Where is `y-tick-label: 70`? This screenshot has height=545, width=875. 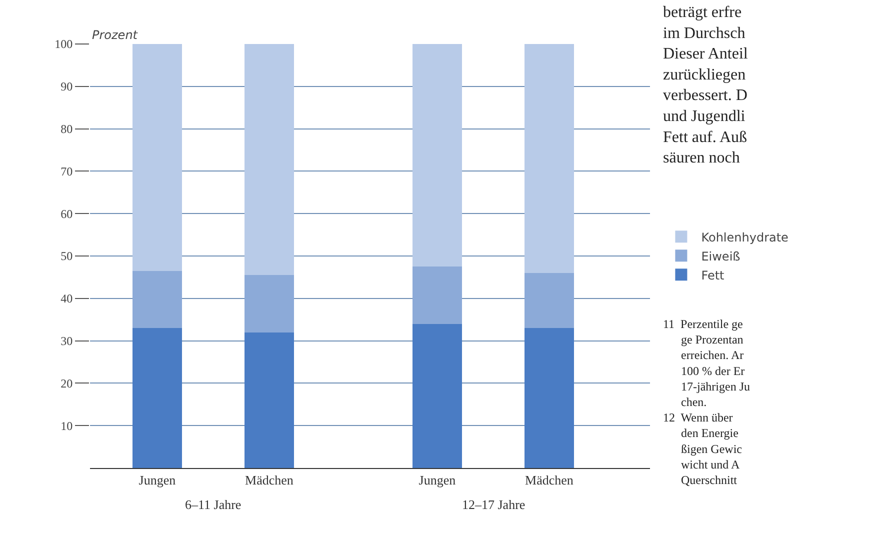
y-tick-label: 70 is located at coordinates (66, 171).